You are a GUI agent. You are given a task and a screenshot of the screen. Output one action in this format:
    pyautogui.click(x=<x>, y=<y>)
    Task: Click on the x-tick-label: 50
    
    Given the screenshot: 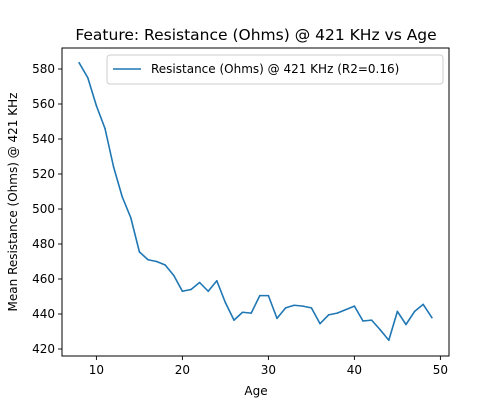 What is the action you would take?
    pyautogui.click(x=440, y=370)
    